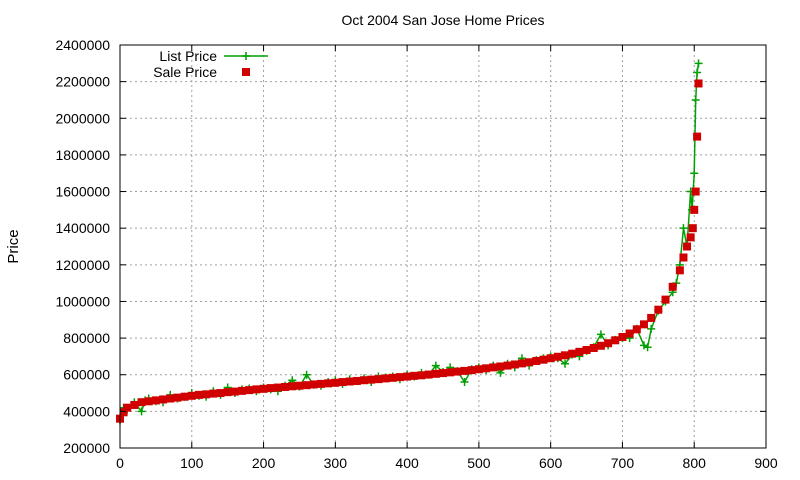 Image resolution: width=800 pixels, height=480 pixels. I want to click on legend-marker-list-price, so click(246, 56).